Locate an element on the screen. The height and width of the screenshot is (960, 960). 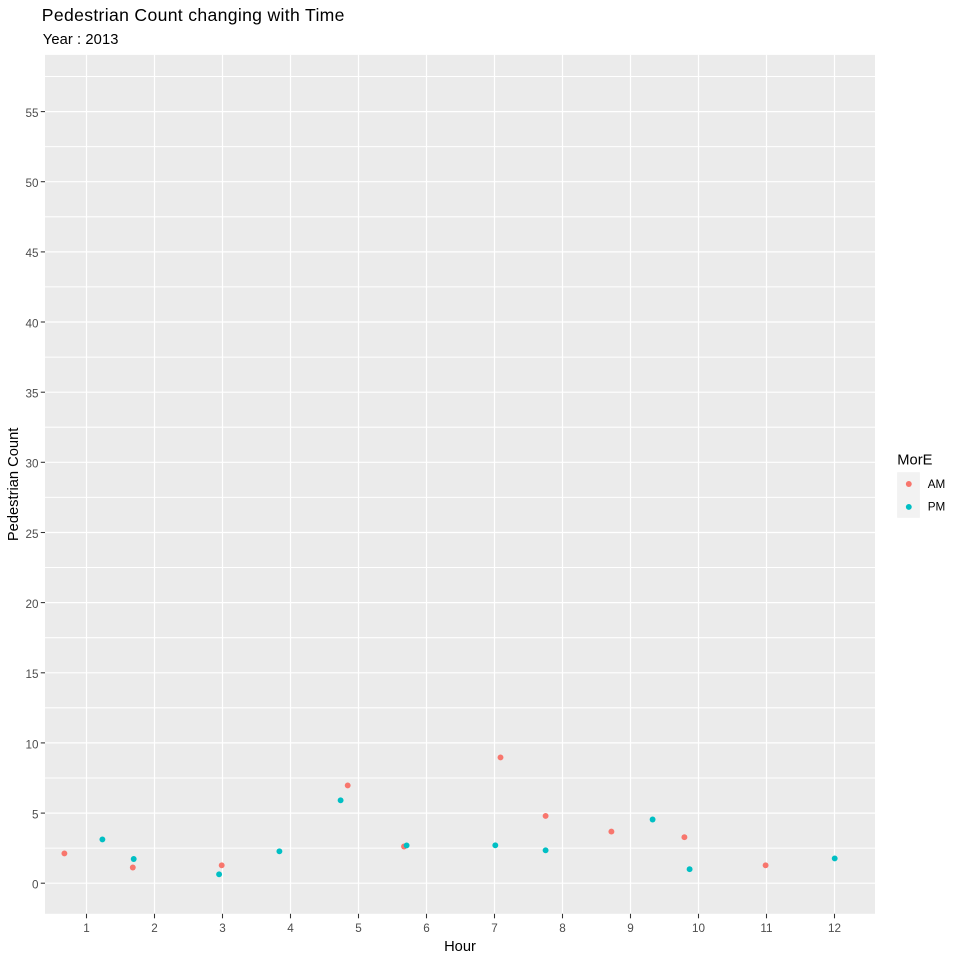
svg-text: 30 is located at coordinates (32, 464).